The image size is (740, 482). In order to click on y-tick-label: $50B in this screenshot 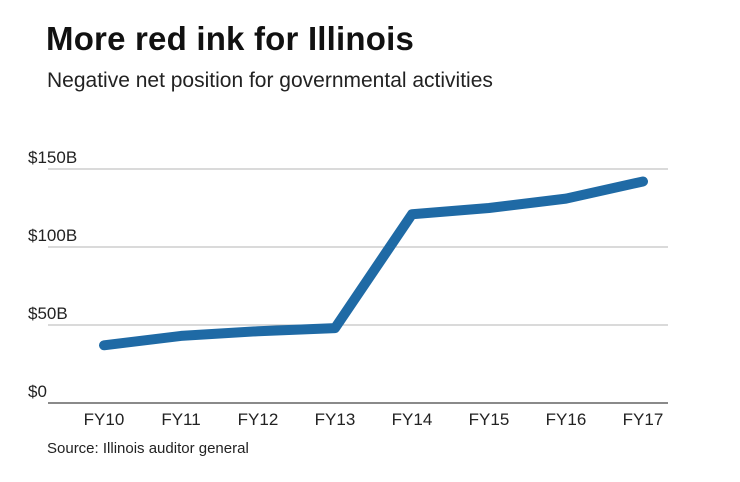, I will do `click(48, 313)`.